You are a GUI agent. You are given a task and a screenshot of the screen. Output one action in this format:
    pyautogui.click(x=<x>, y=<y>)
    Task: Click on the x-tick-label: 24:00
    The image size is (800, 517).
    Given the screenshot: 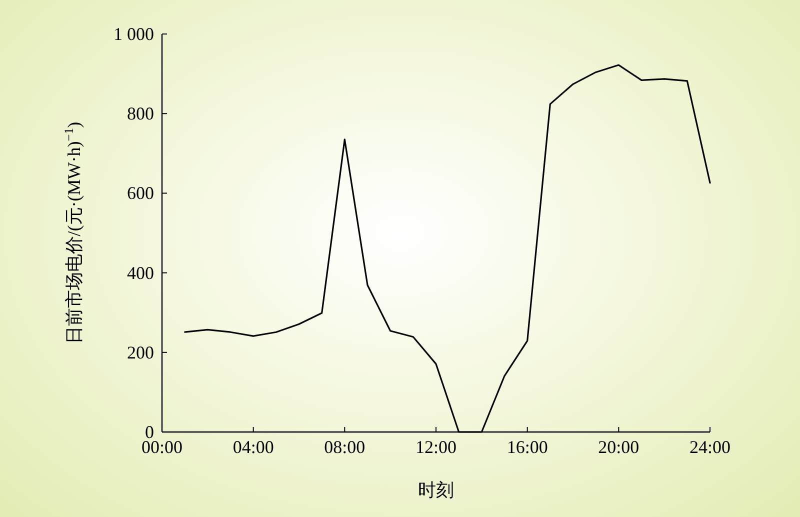 What is the action you would take?
    pyautogui.click(x=710, y=447)
    